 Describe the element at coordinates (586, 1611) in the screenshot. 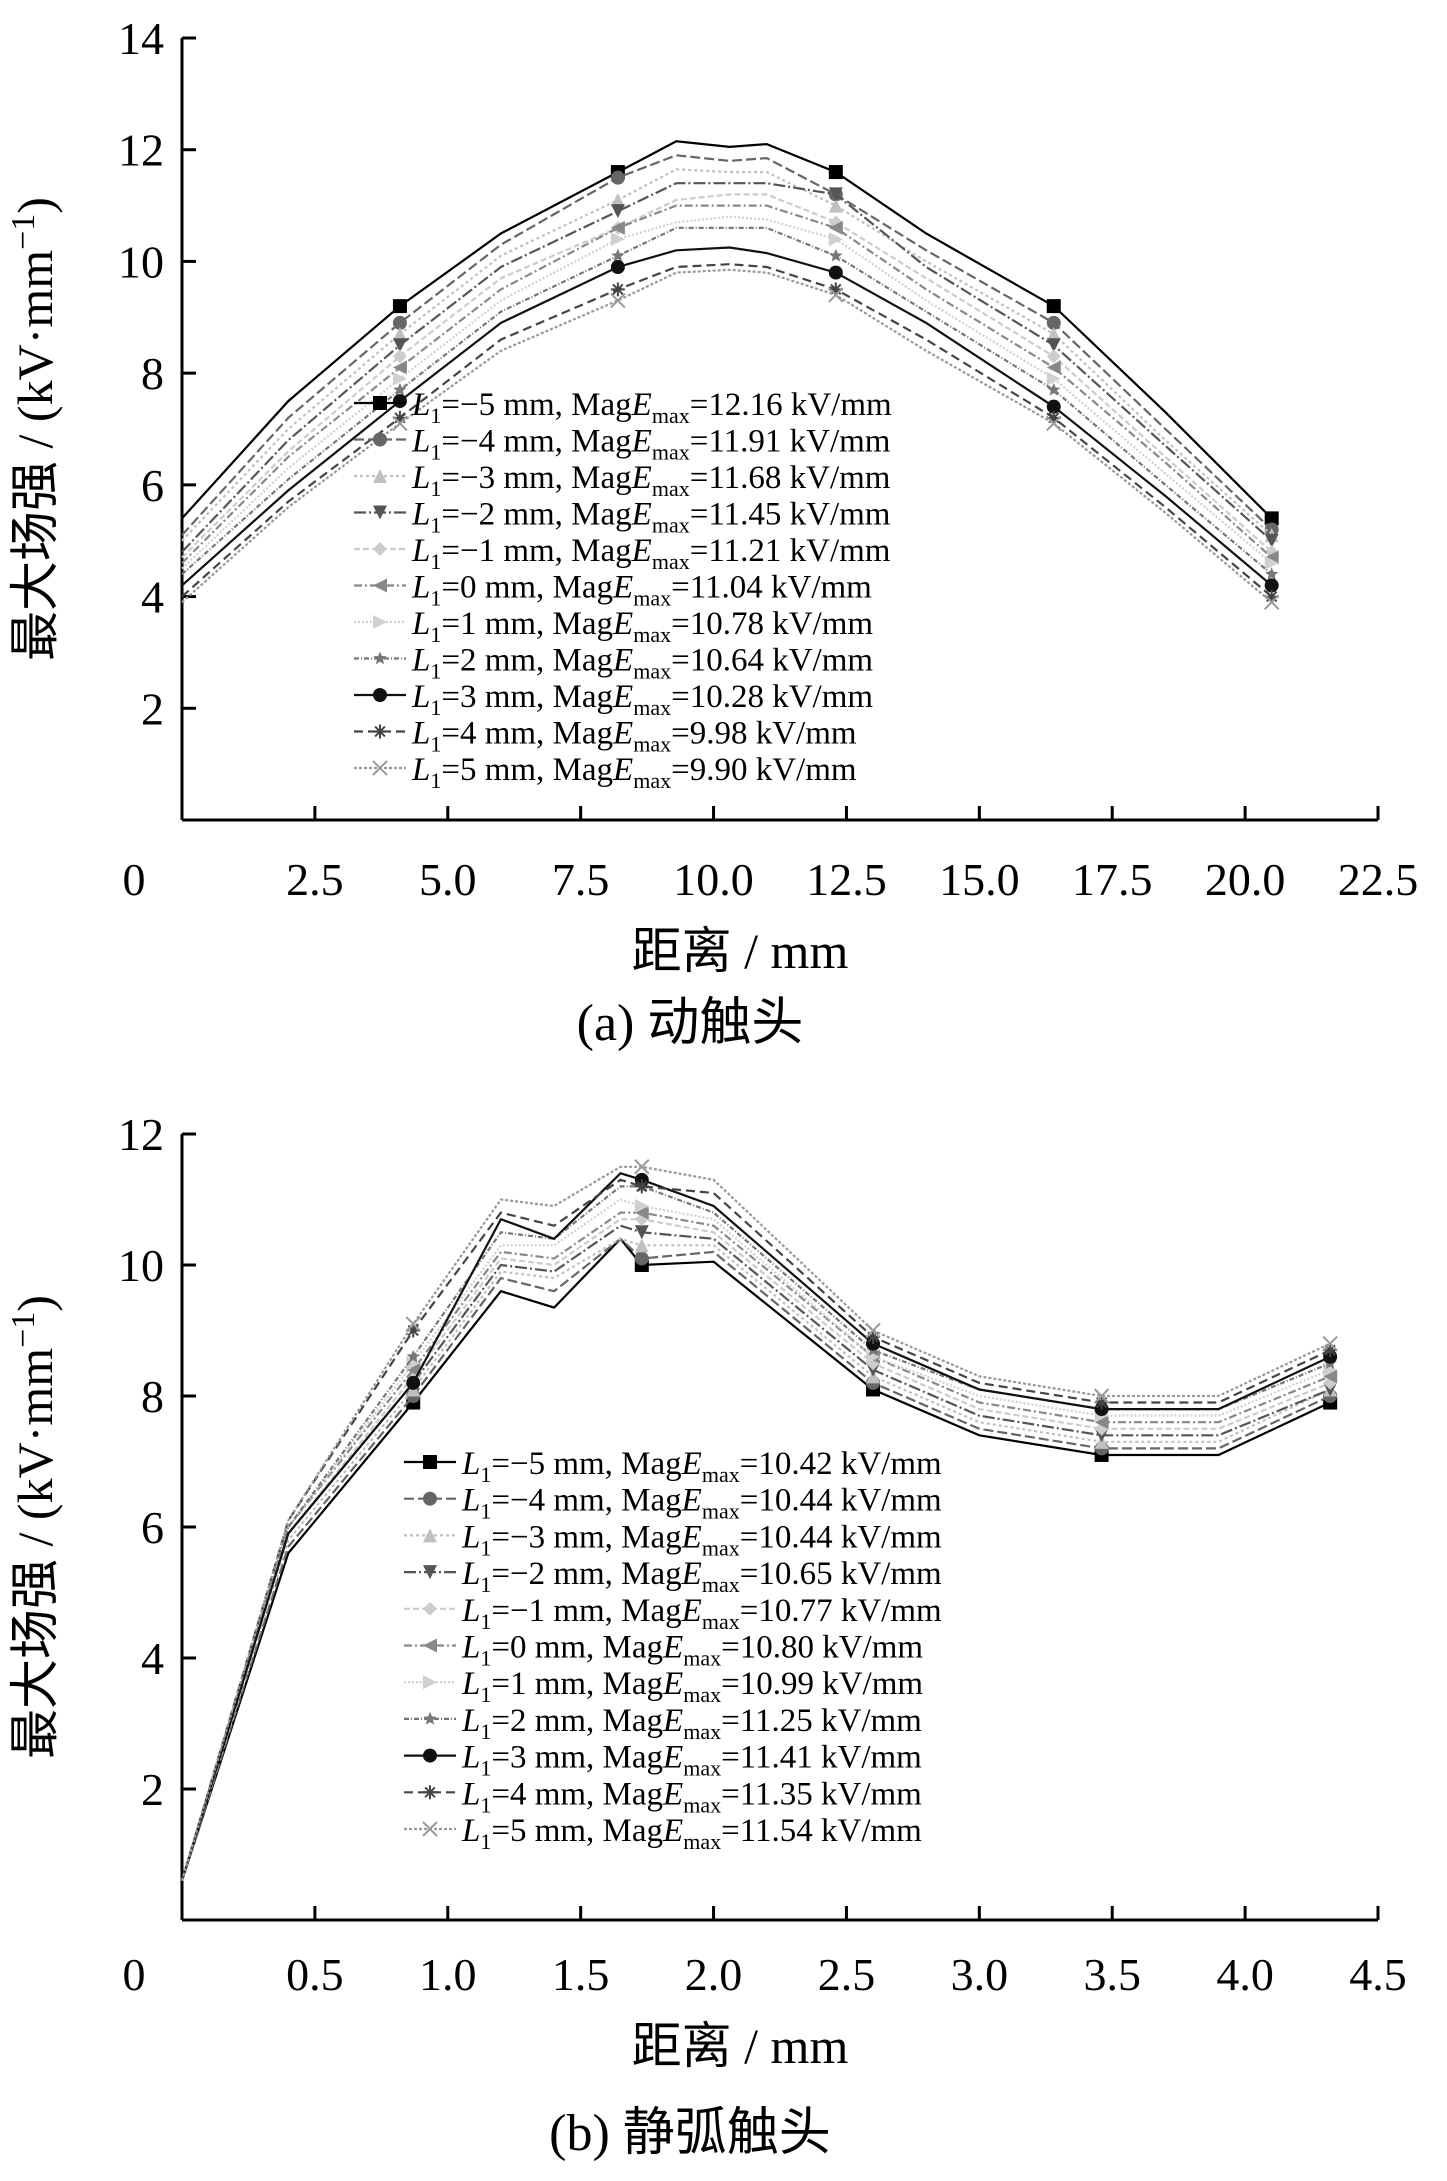

I see `legend-position: =−1 mm, Mag` at that location.